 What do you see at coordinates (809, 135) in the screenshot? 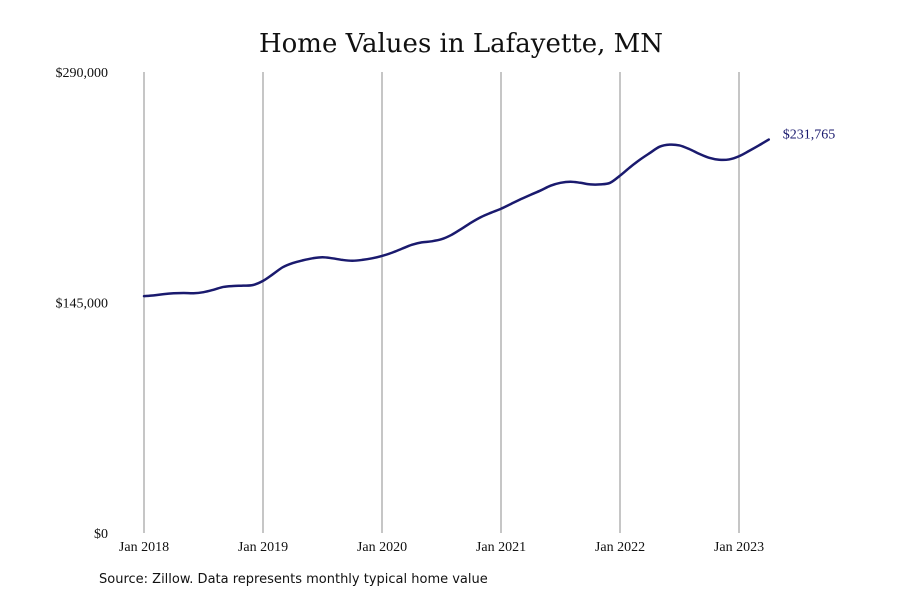
I see `end-value-label: $231,765` at bounding box center [809, 135].